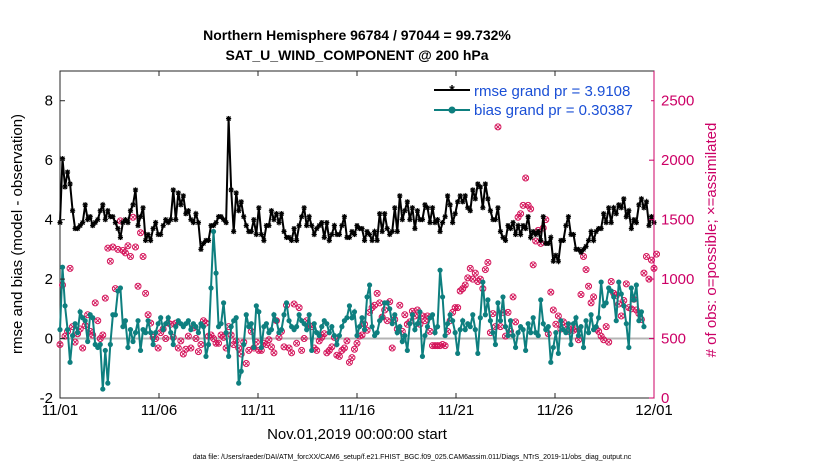  Describe the element at coordinates (357, 410) in the screenshot. I see `x-tick-label: 11/16` at that location.